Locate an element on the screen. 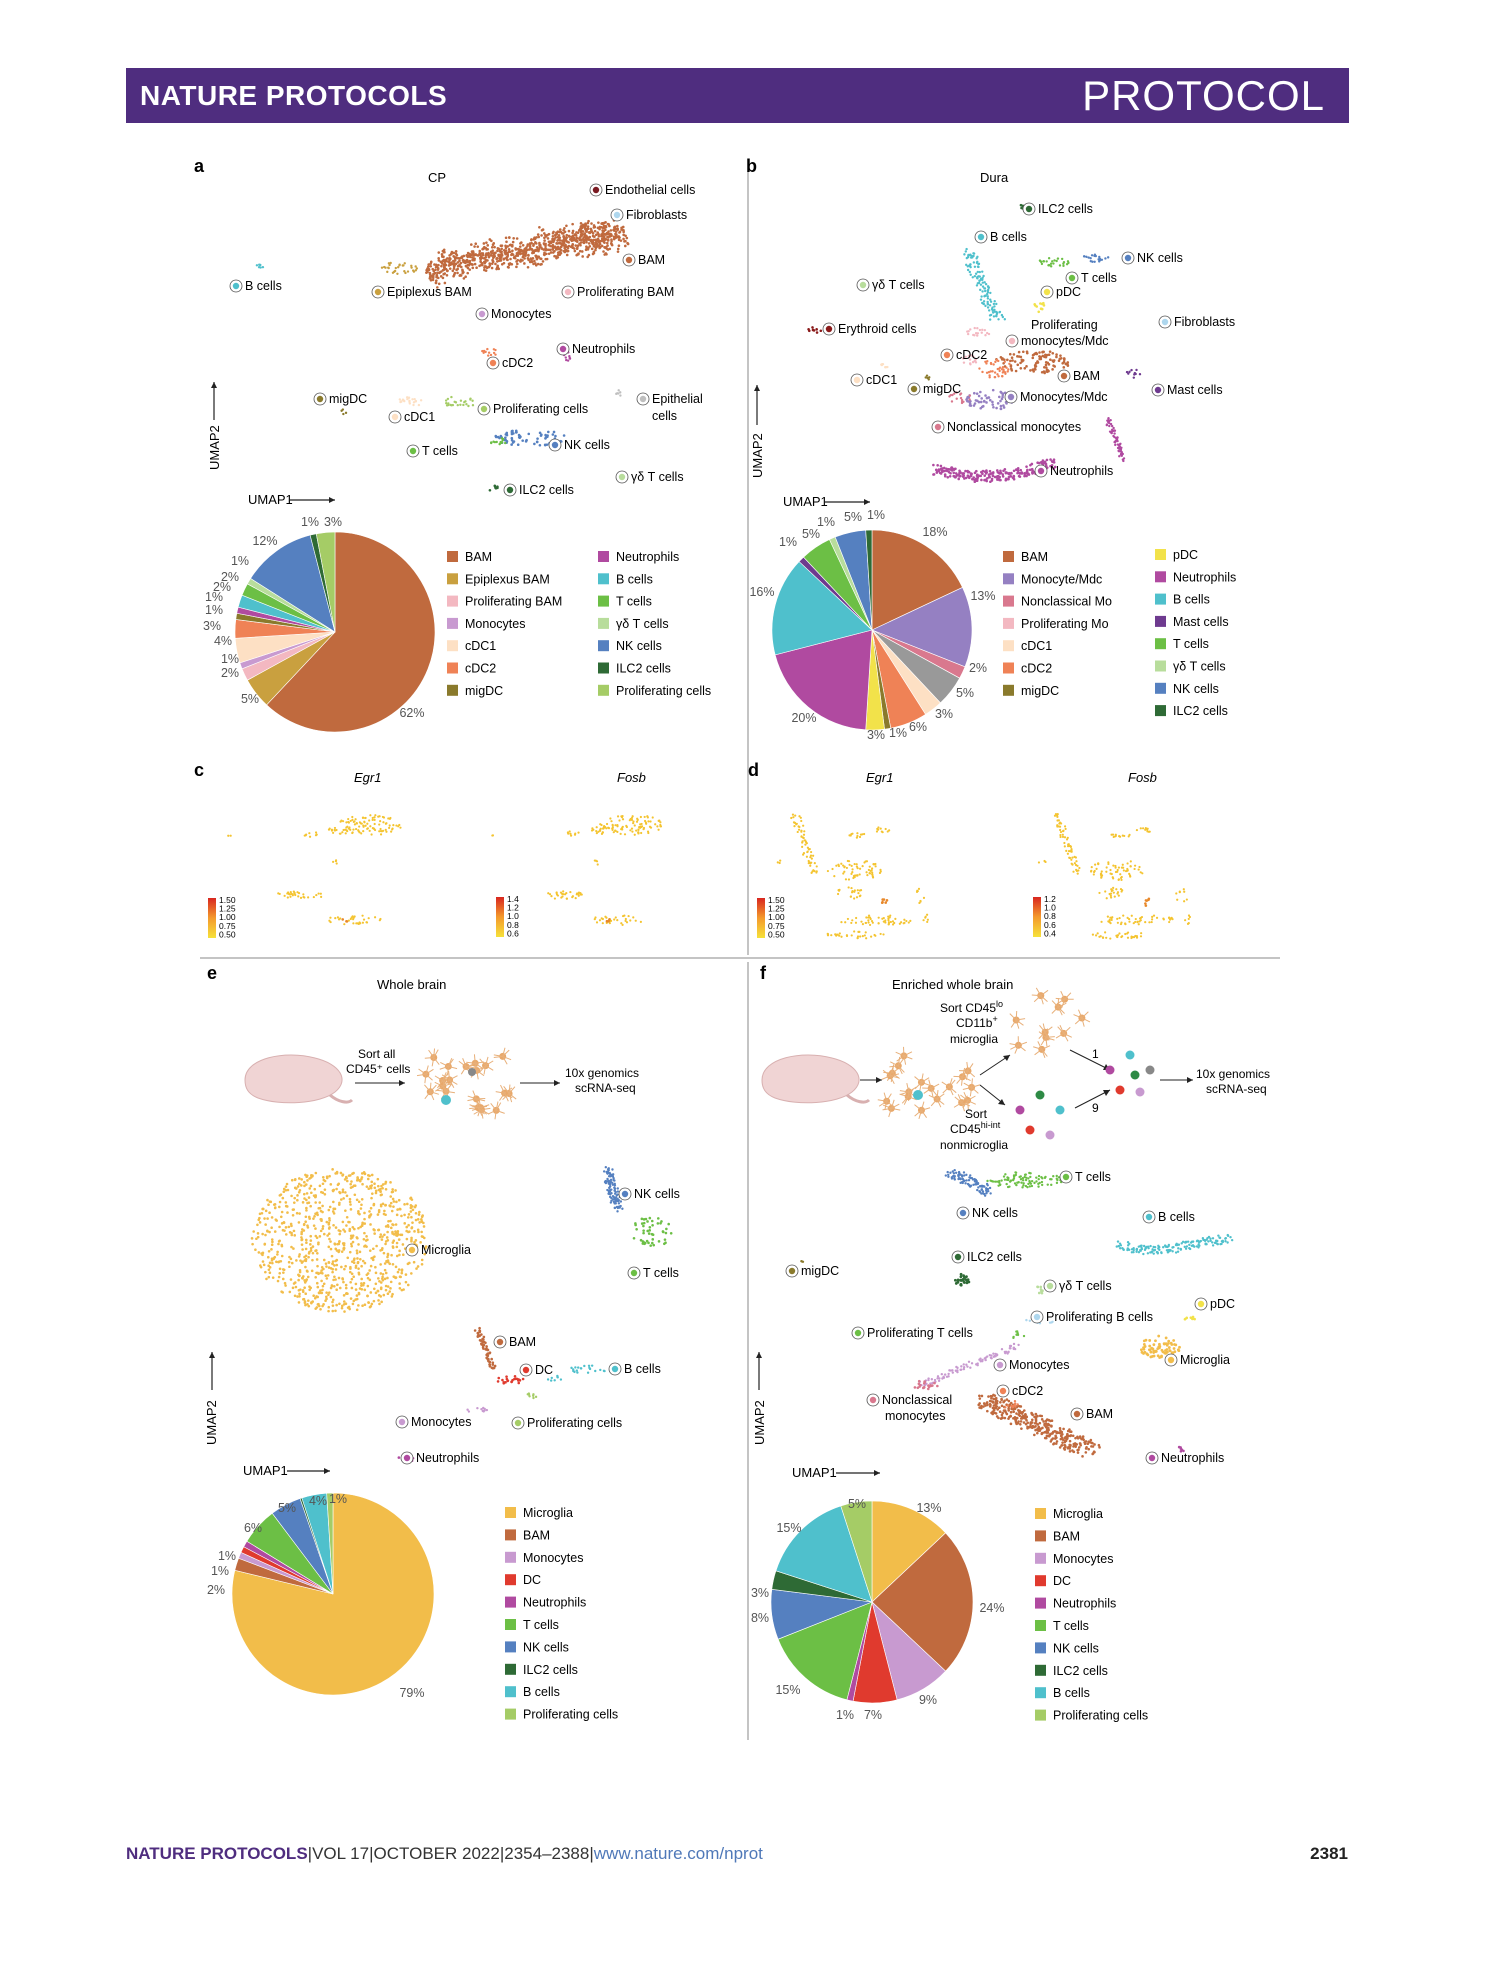 The width and height of the screenshot is (1489, 1978). pie-data-label: 3% is located at coordinates (333, 522).